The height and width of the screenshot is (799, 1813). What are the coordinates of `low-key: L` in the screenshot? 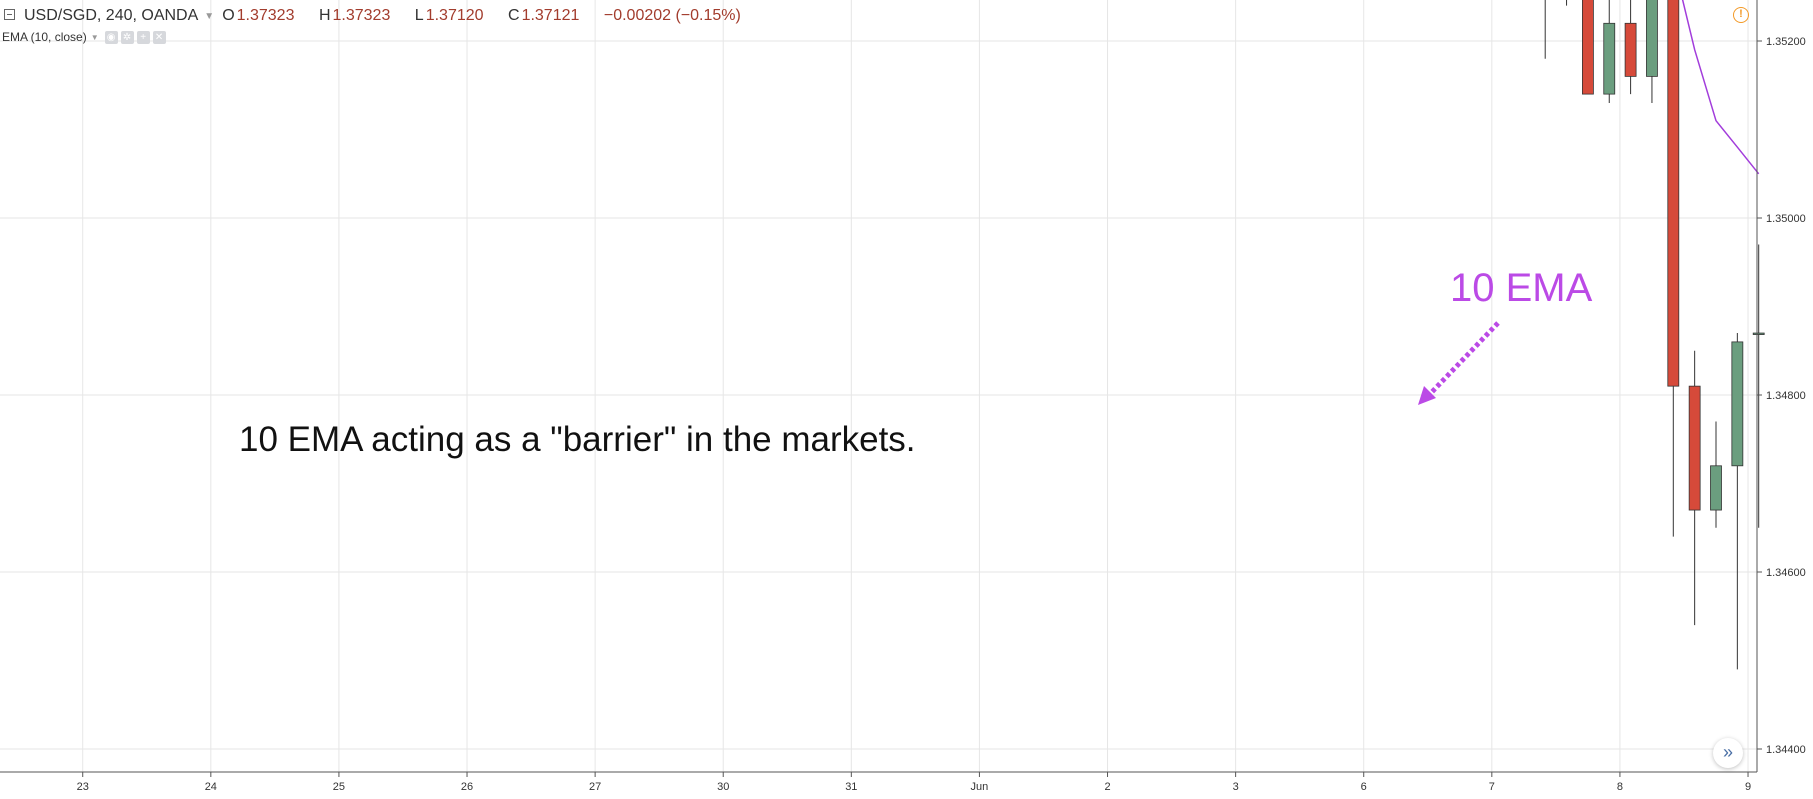 It's located at (419, 15).